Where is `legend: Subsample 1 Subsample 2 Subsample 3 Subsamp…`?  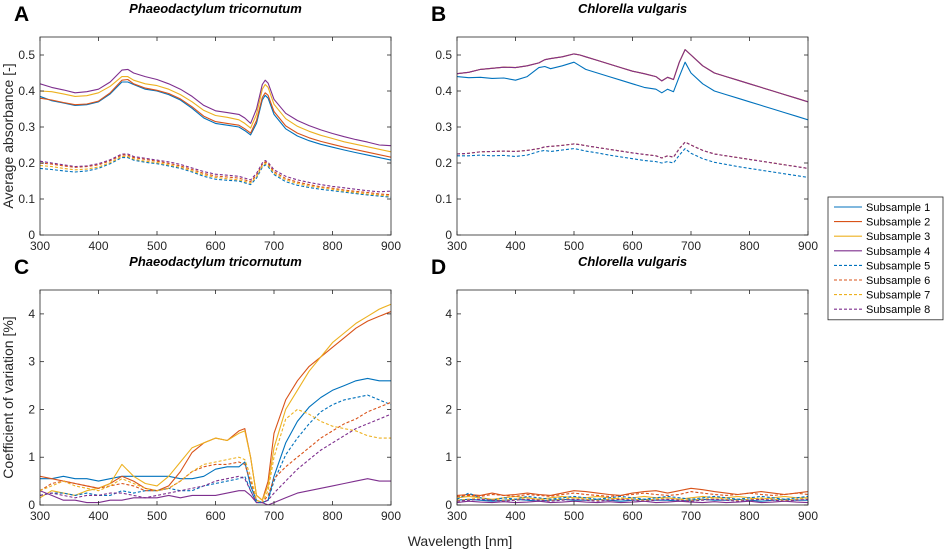 legend: Subsample 1 Subsample 2 Subsample 3 Subsamp… is located at coordinates (885, 258).